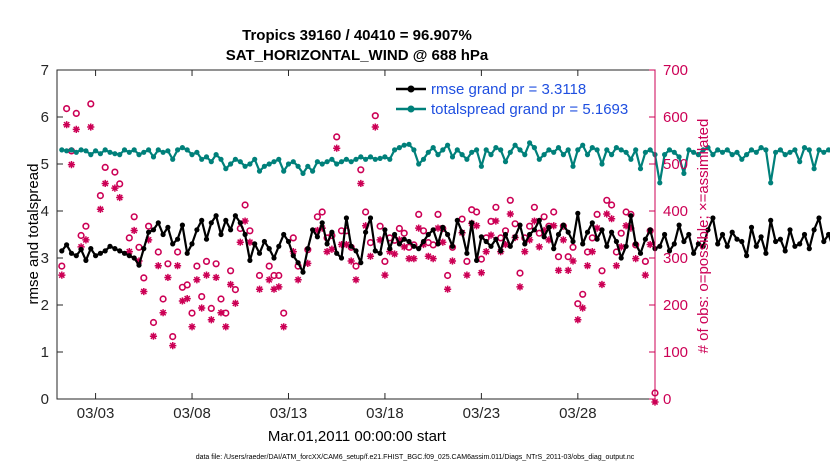 This screenshot has height=470, width=830. What do you see at coordinates (33, 234) in the screenshot?
I see `y-axis-label: rmse and totalspread` at bounding box center [33, 234].